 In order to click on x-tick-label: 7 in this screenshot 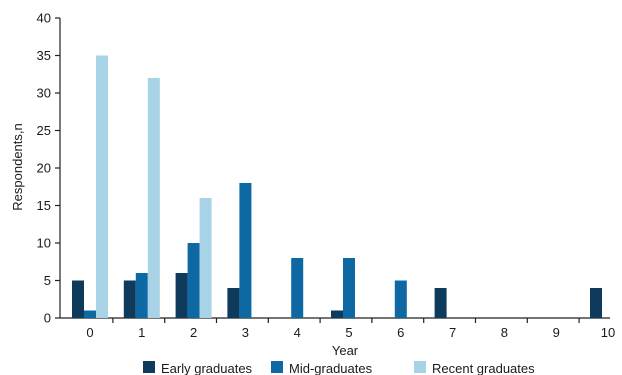, I will do `click(452, 332)`.